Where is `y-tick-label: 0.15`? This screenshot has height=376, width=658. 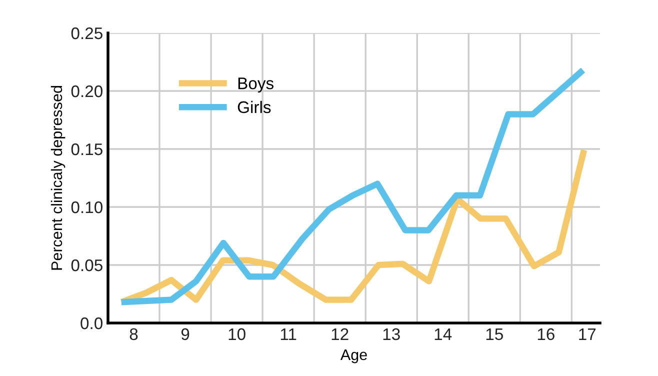
y-tick-label: 0.15 is located at coordinates (86, 149).